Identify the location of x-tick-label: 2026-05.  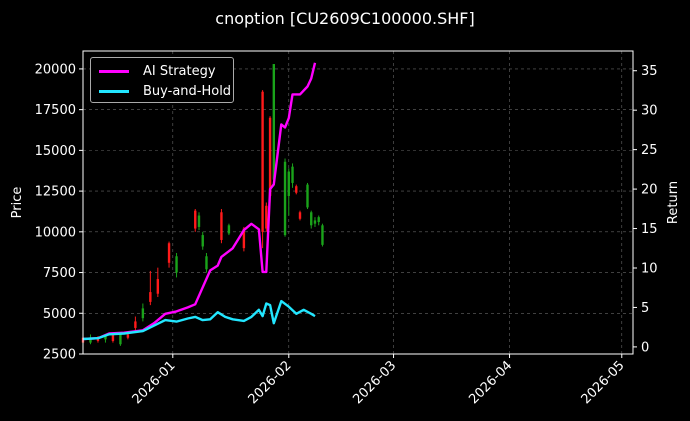
(603, 382).